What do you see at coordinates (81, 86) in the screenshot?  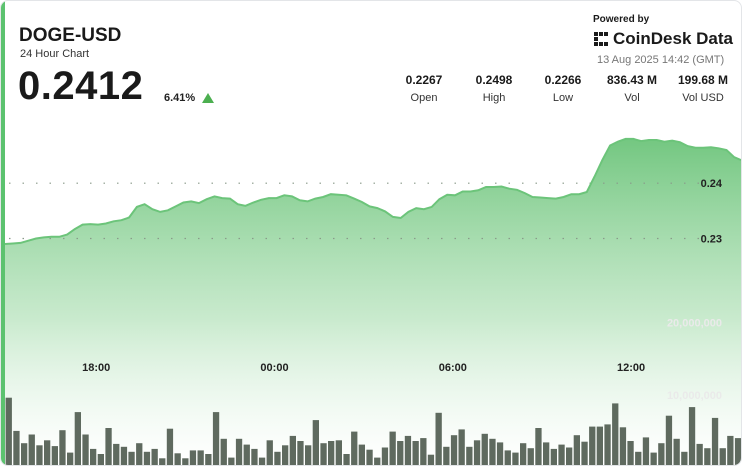 I see `current-price: 0.2412` at bounding box center [81, 86].